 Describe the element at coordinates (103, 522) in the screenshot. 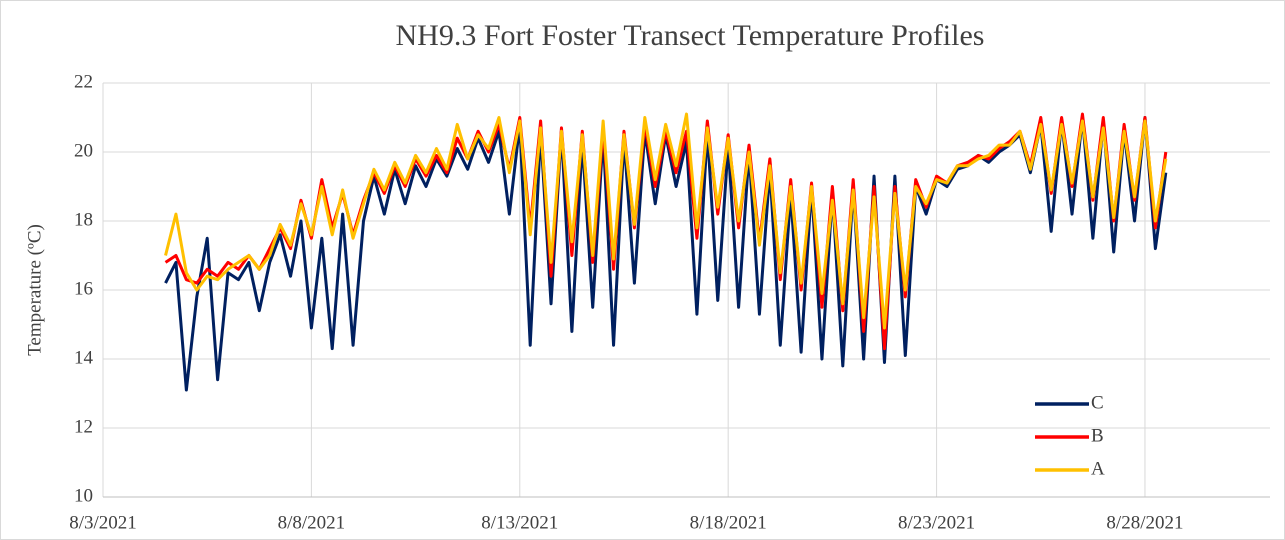

I see `x-tick-label: 8/3/2021` at that location.